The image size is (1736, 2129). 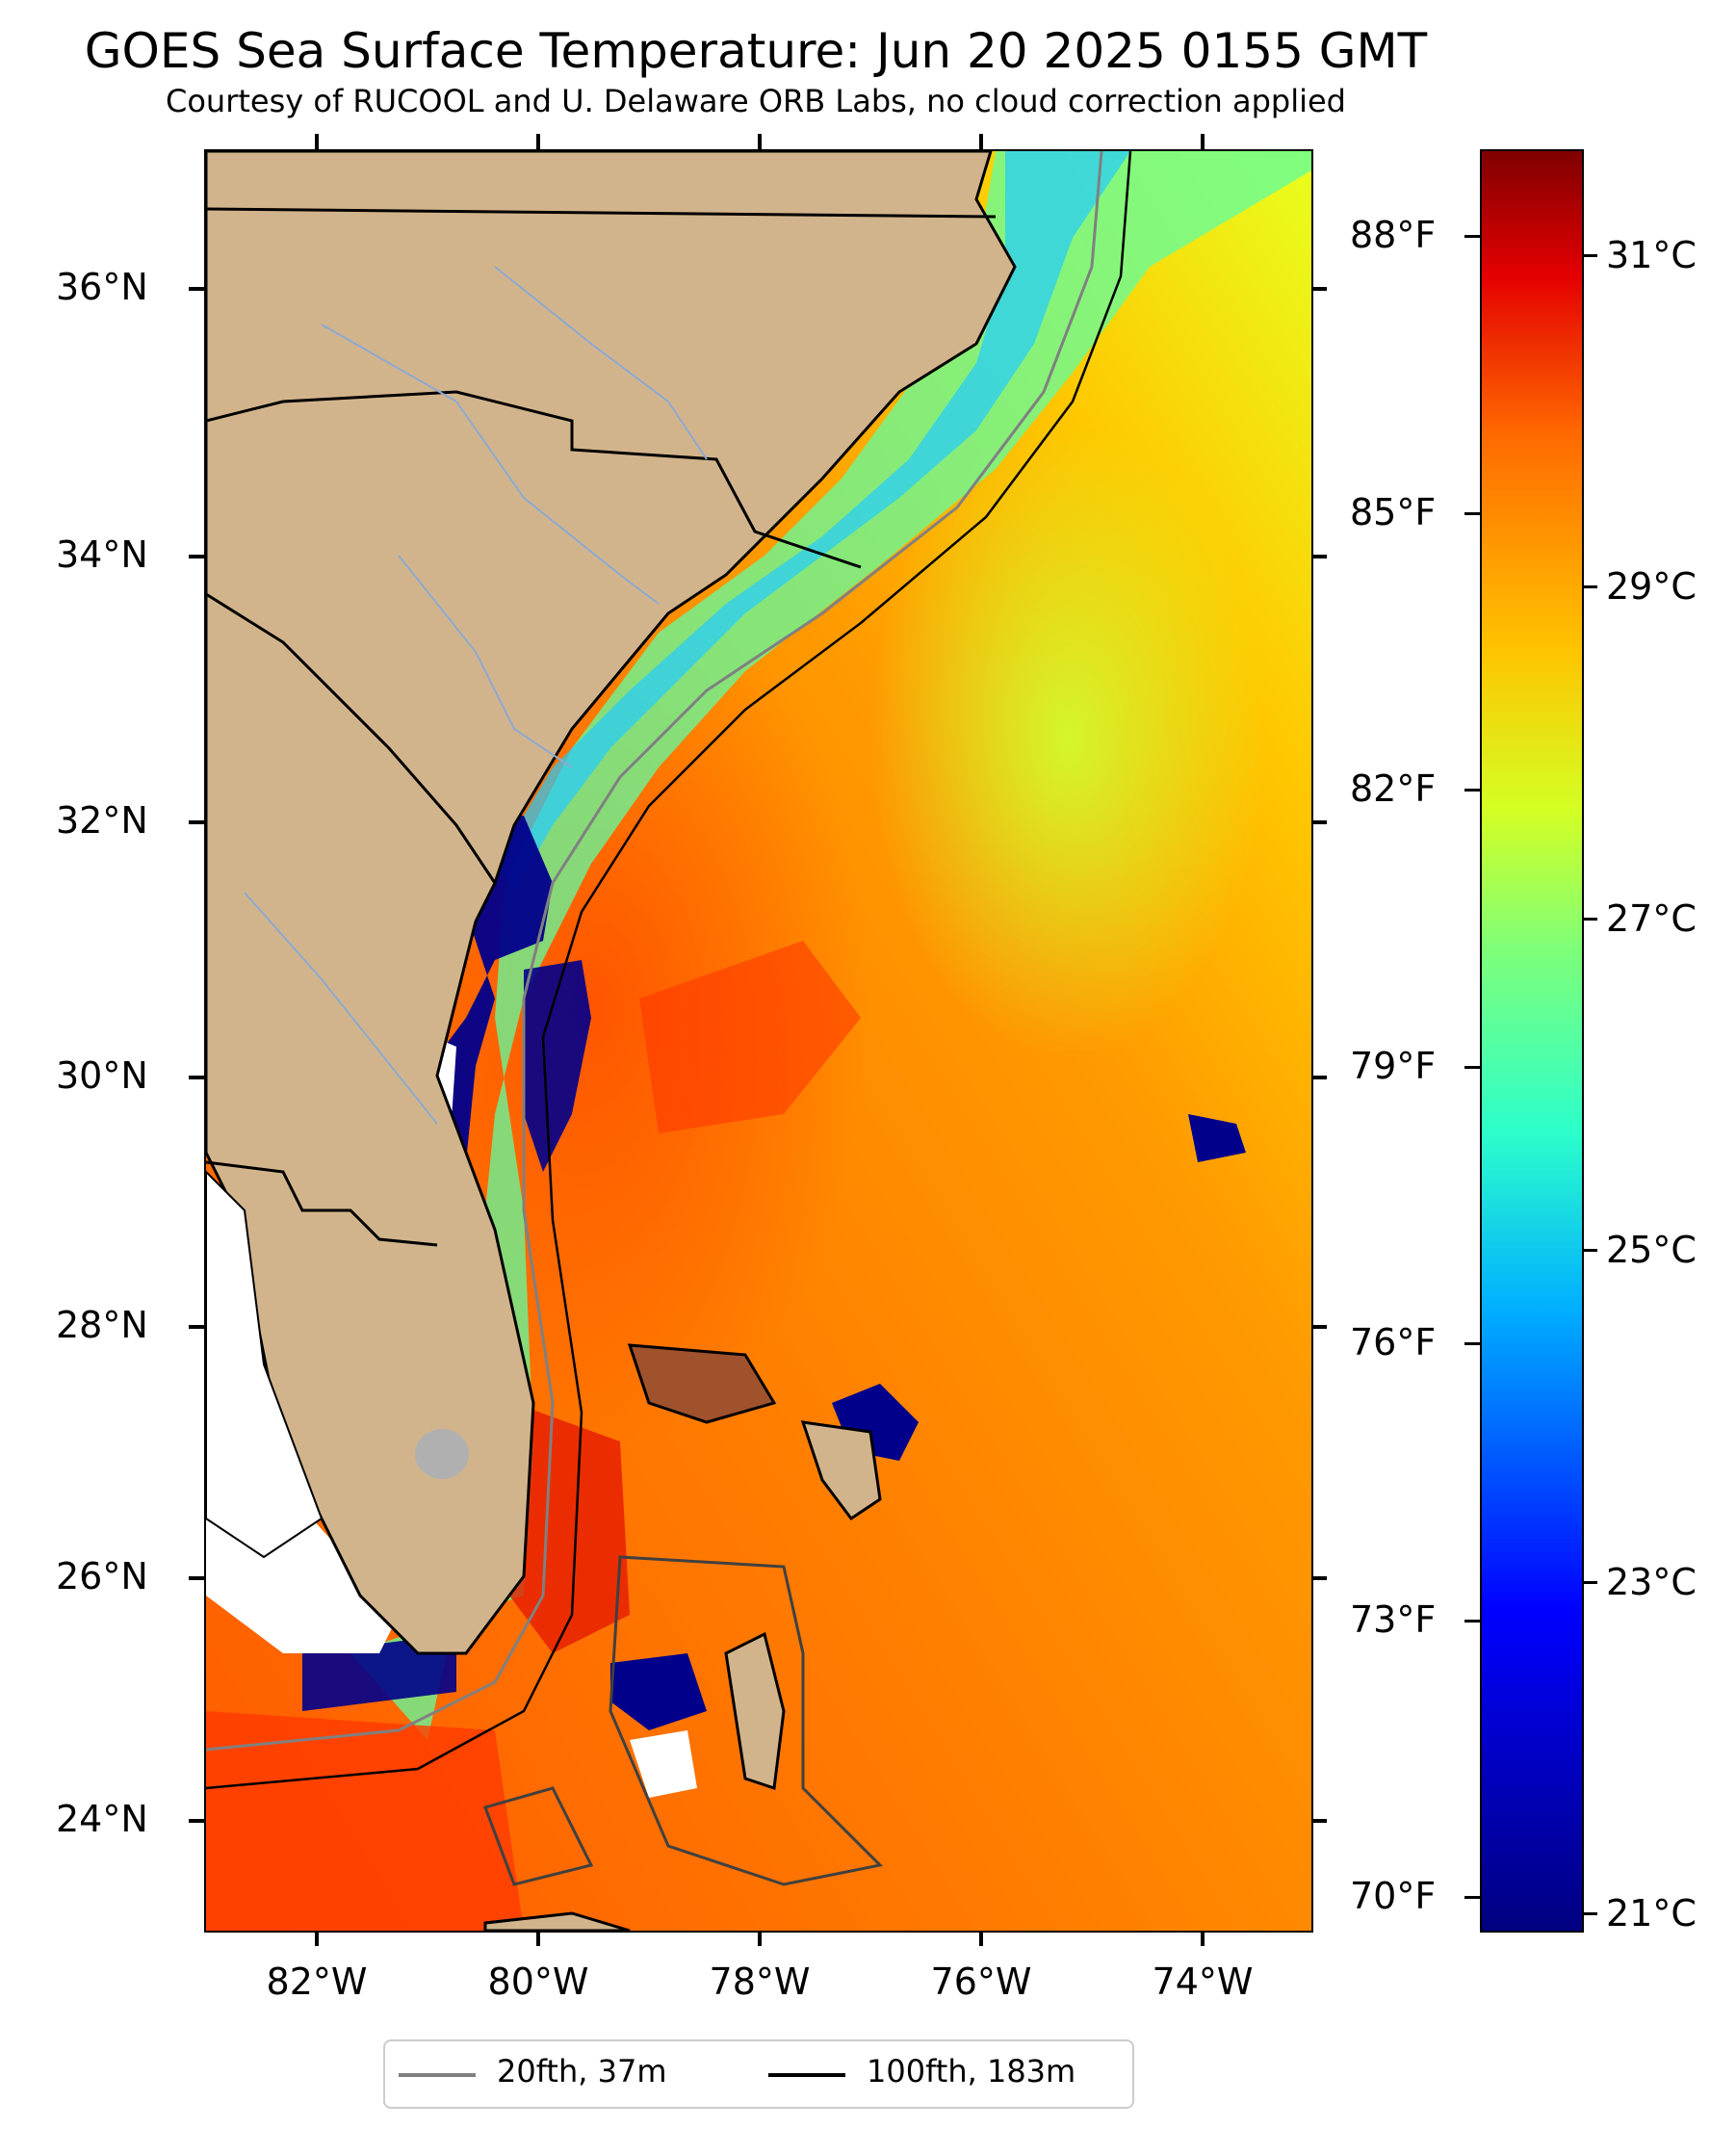 I want to click on lat-label-24: 24°N, so click(x=102, y=1819).